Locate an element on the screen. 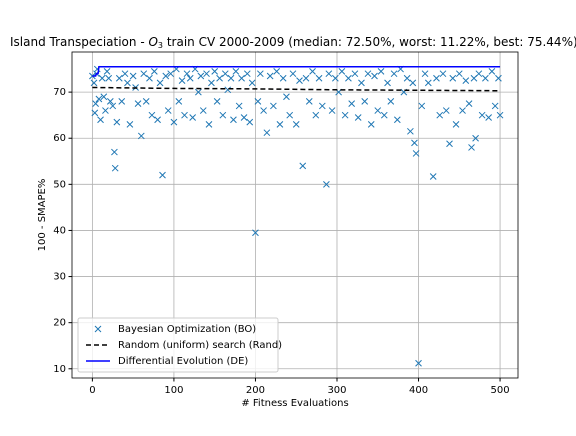 This screenshot has width=576, height=436. line is located at coordinates (296, 89).